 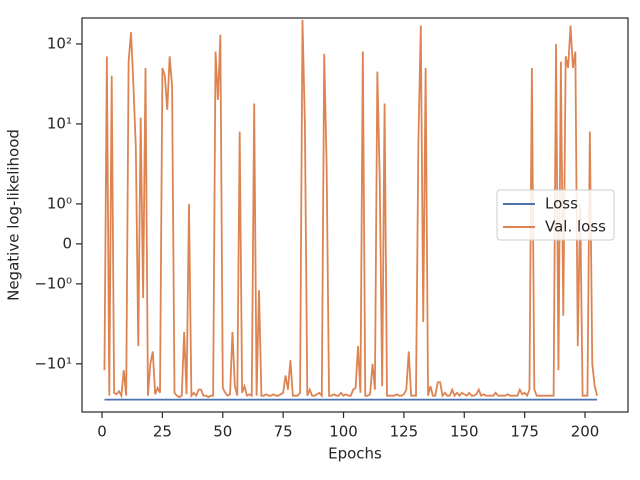 I want to click on x-tick-label: 175, so click(x=524, y=432).